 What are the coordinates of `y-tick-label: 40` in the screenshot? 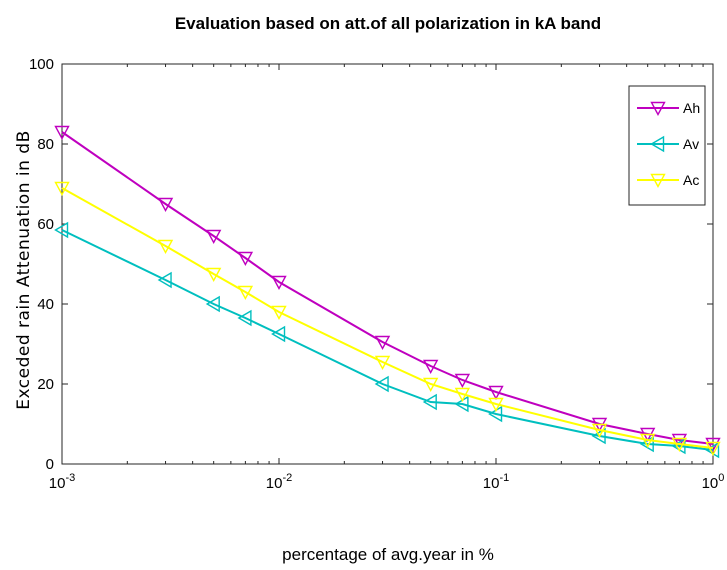 It's located at (45, 304).